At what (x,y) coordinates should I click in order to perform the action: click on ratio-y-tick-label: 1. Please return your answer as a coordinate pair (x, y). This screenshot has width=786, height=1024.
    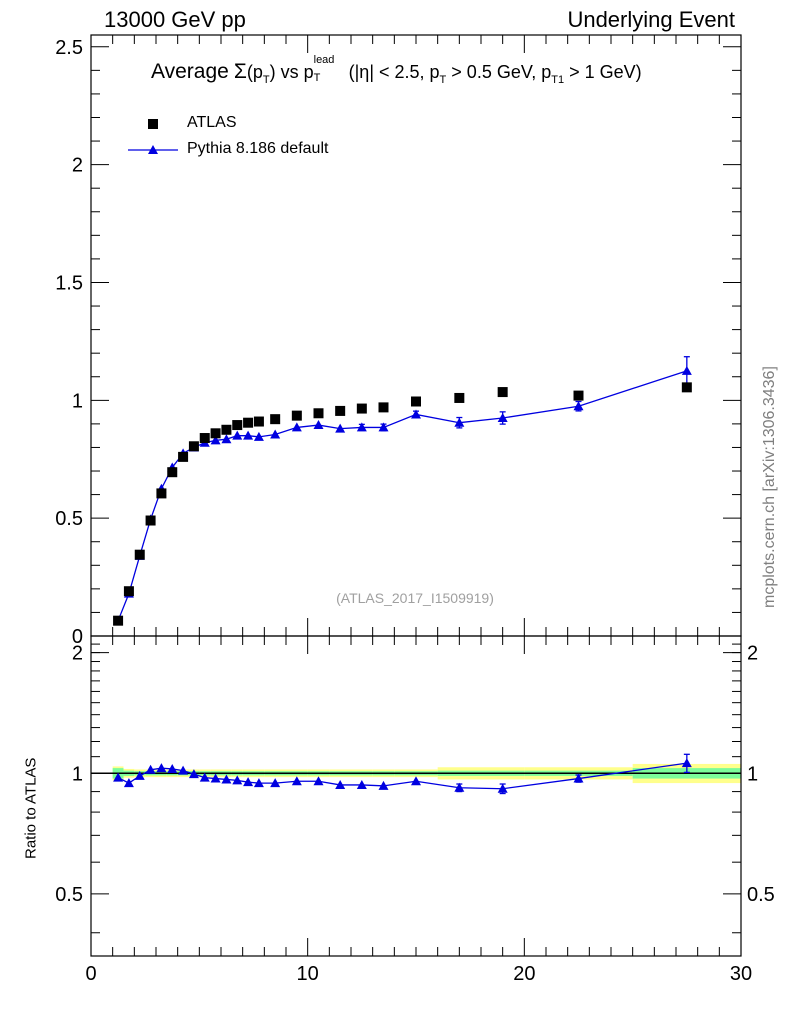
    Looking at the image, I should click on (77, 774).